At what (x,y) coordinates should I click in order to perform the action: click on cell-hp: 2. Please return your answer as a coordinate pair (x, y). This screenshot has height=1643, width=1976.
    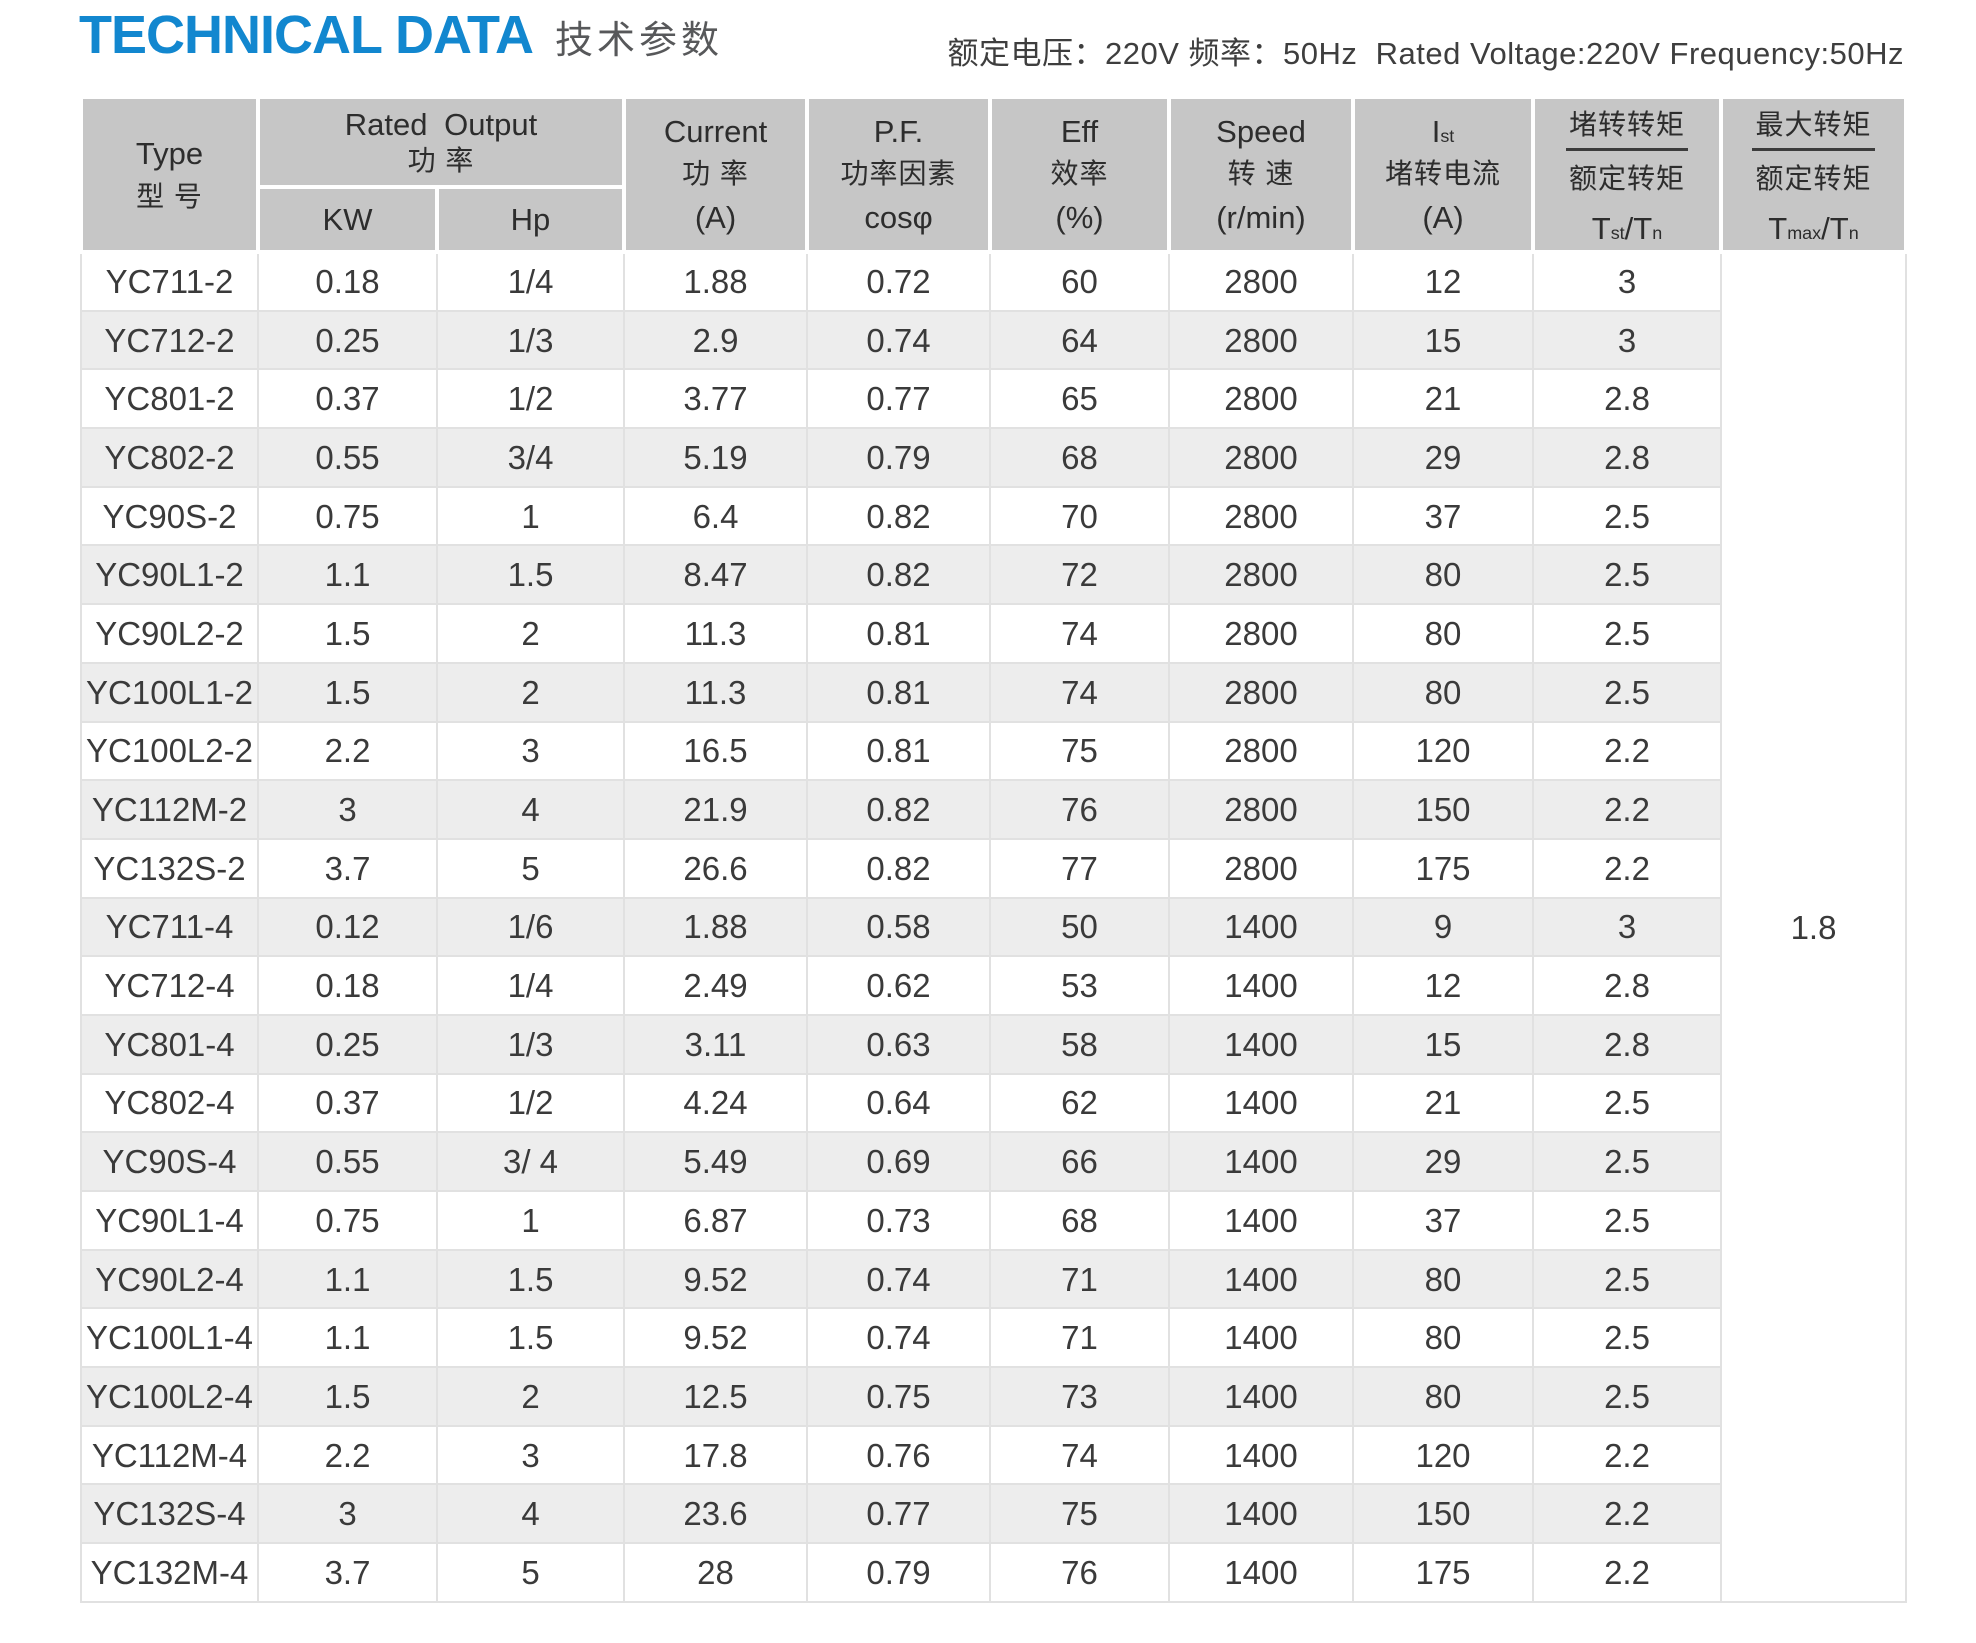
    Looking at the image, I should click on (530, 692).